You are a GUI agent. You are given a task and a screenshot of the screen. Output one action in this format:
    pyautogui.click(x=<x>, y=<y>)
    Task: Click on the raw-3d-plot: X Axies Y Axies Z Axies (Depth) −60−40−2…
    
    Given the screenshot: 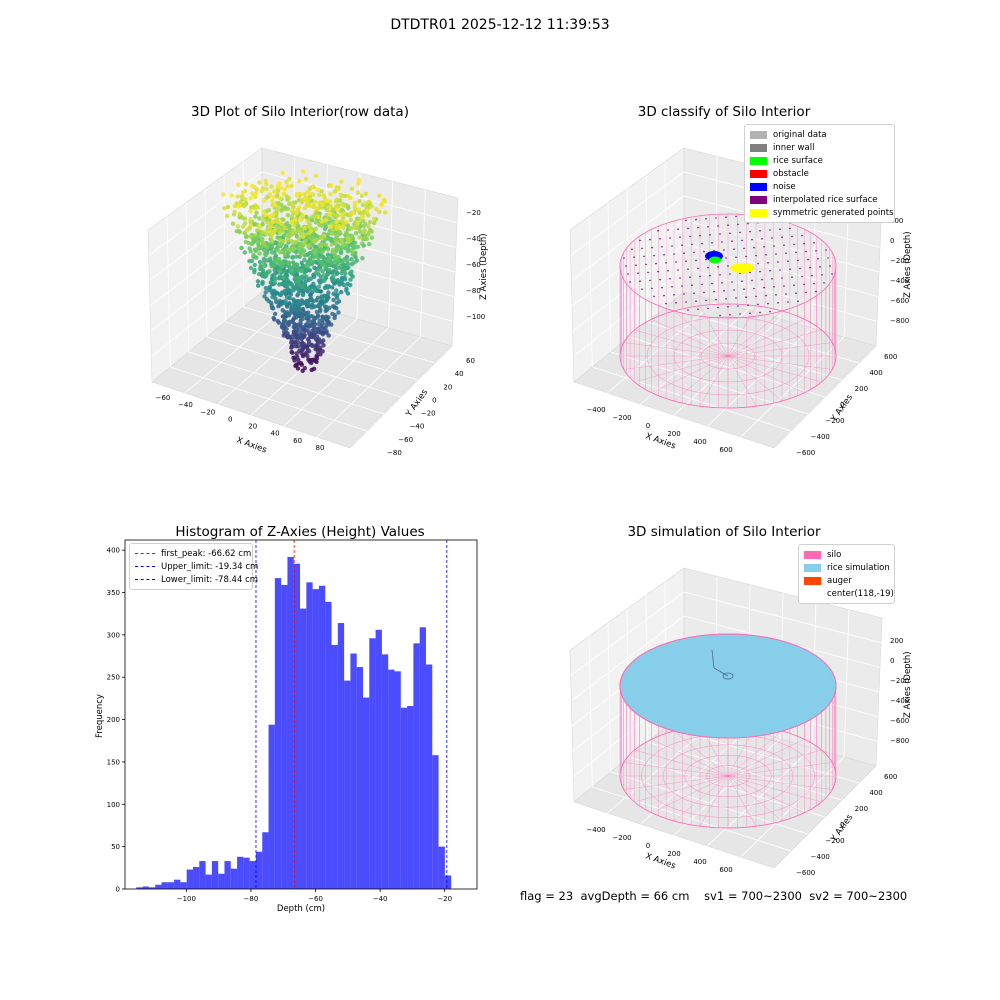 What is the action you would take?
    pyautogui.click(x=318, y=302)
    